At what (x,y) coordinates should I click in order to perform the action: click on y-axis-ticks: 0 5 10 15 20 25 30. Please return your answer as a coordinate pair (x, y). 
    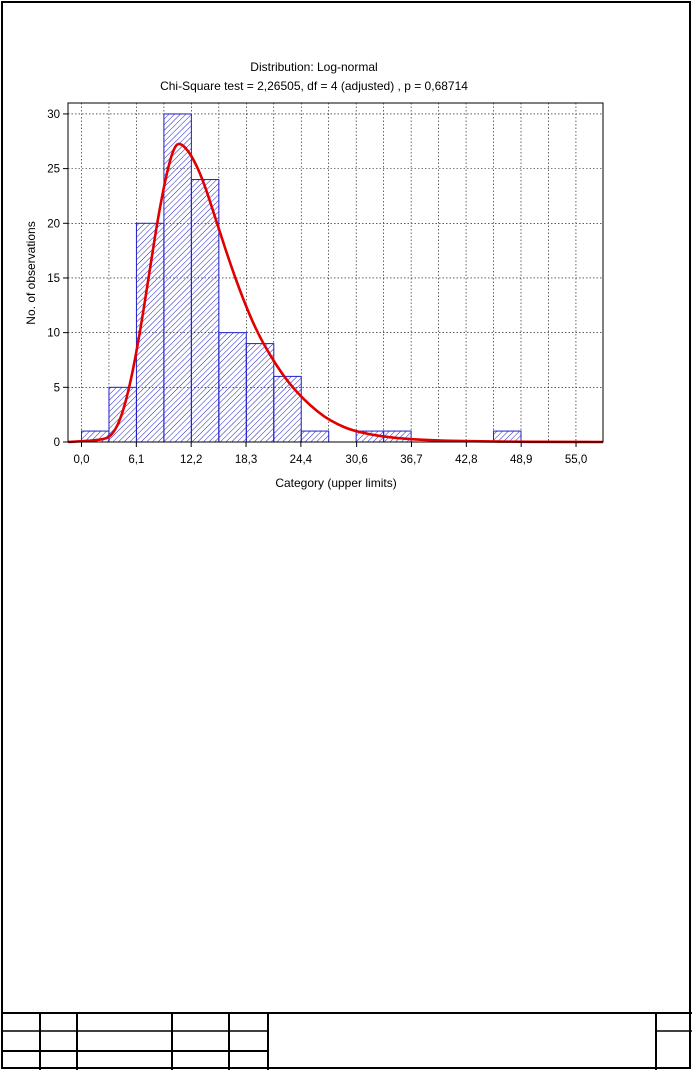
    Looking at the image, I should click on (57, 279).